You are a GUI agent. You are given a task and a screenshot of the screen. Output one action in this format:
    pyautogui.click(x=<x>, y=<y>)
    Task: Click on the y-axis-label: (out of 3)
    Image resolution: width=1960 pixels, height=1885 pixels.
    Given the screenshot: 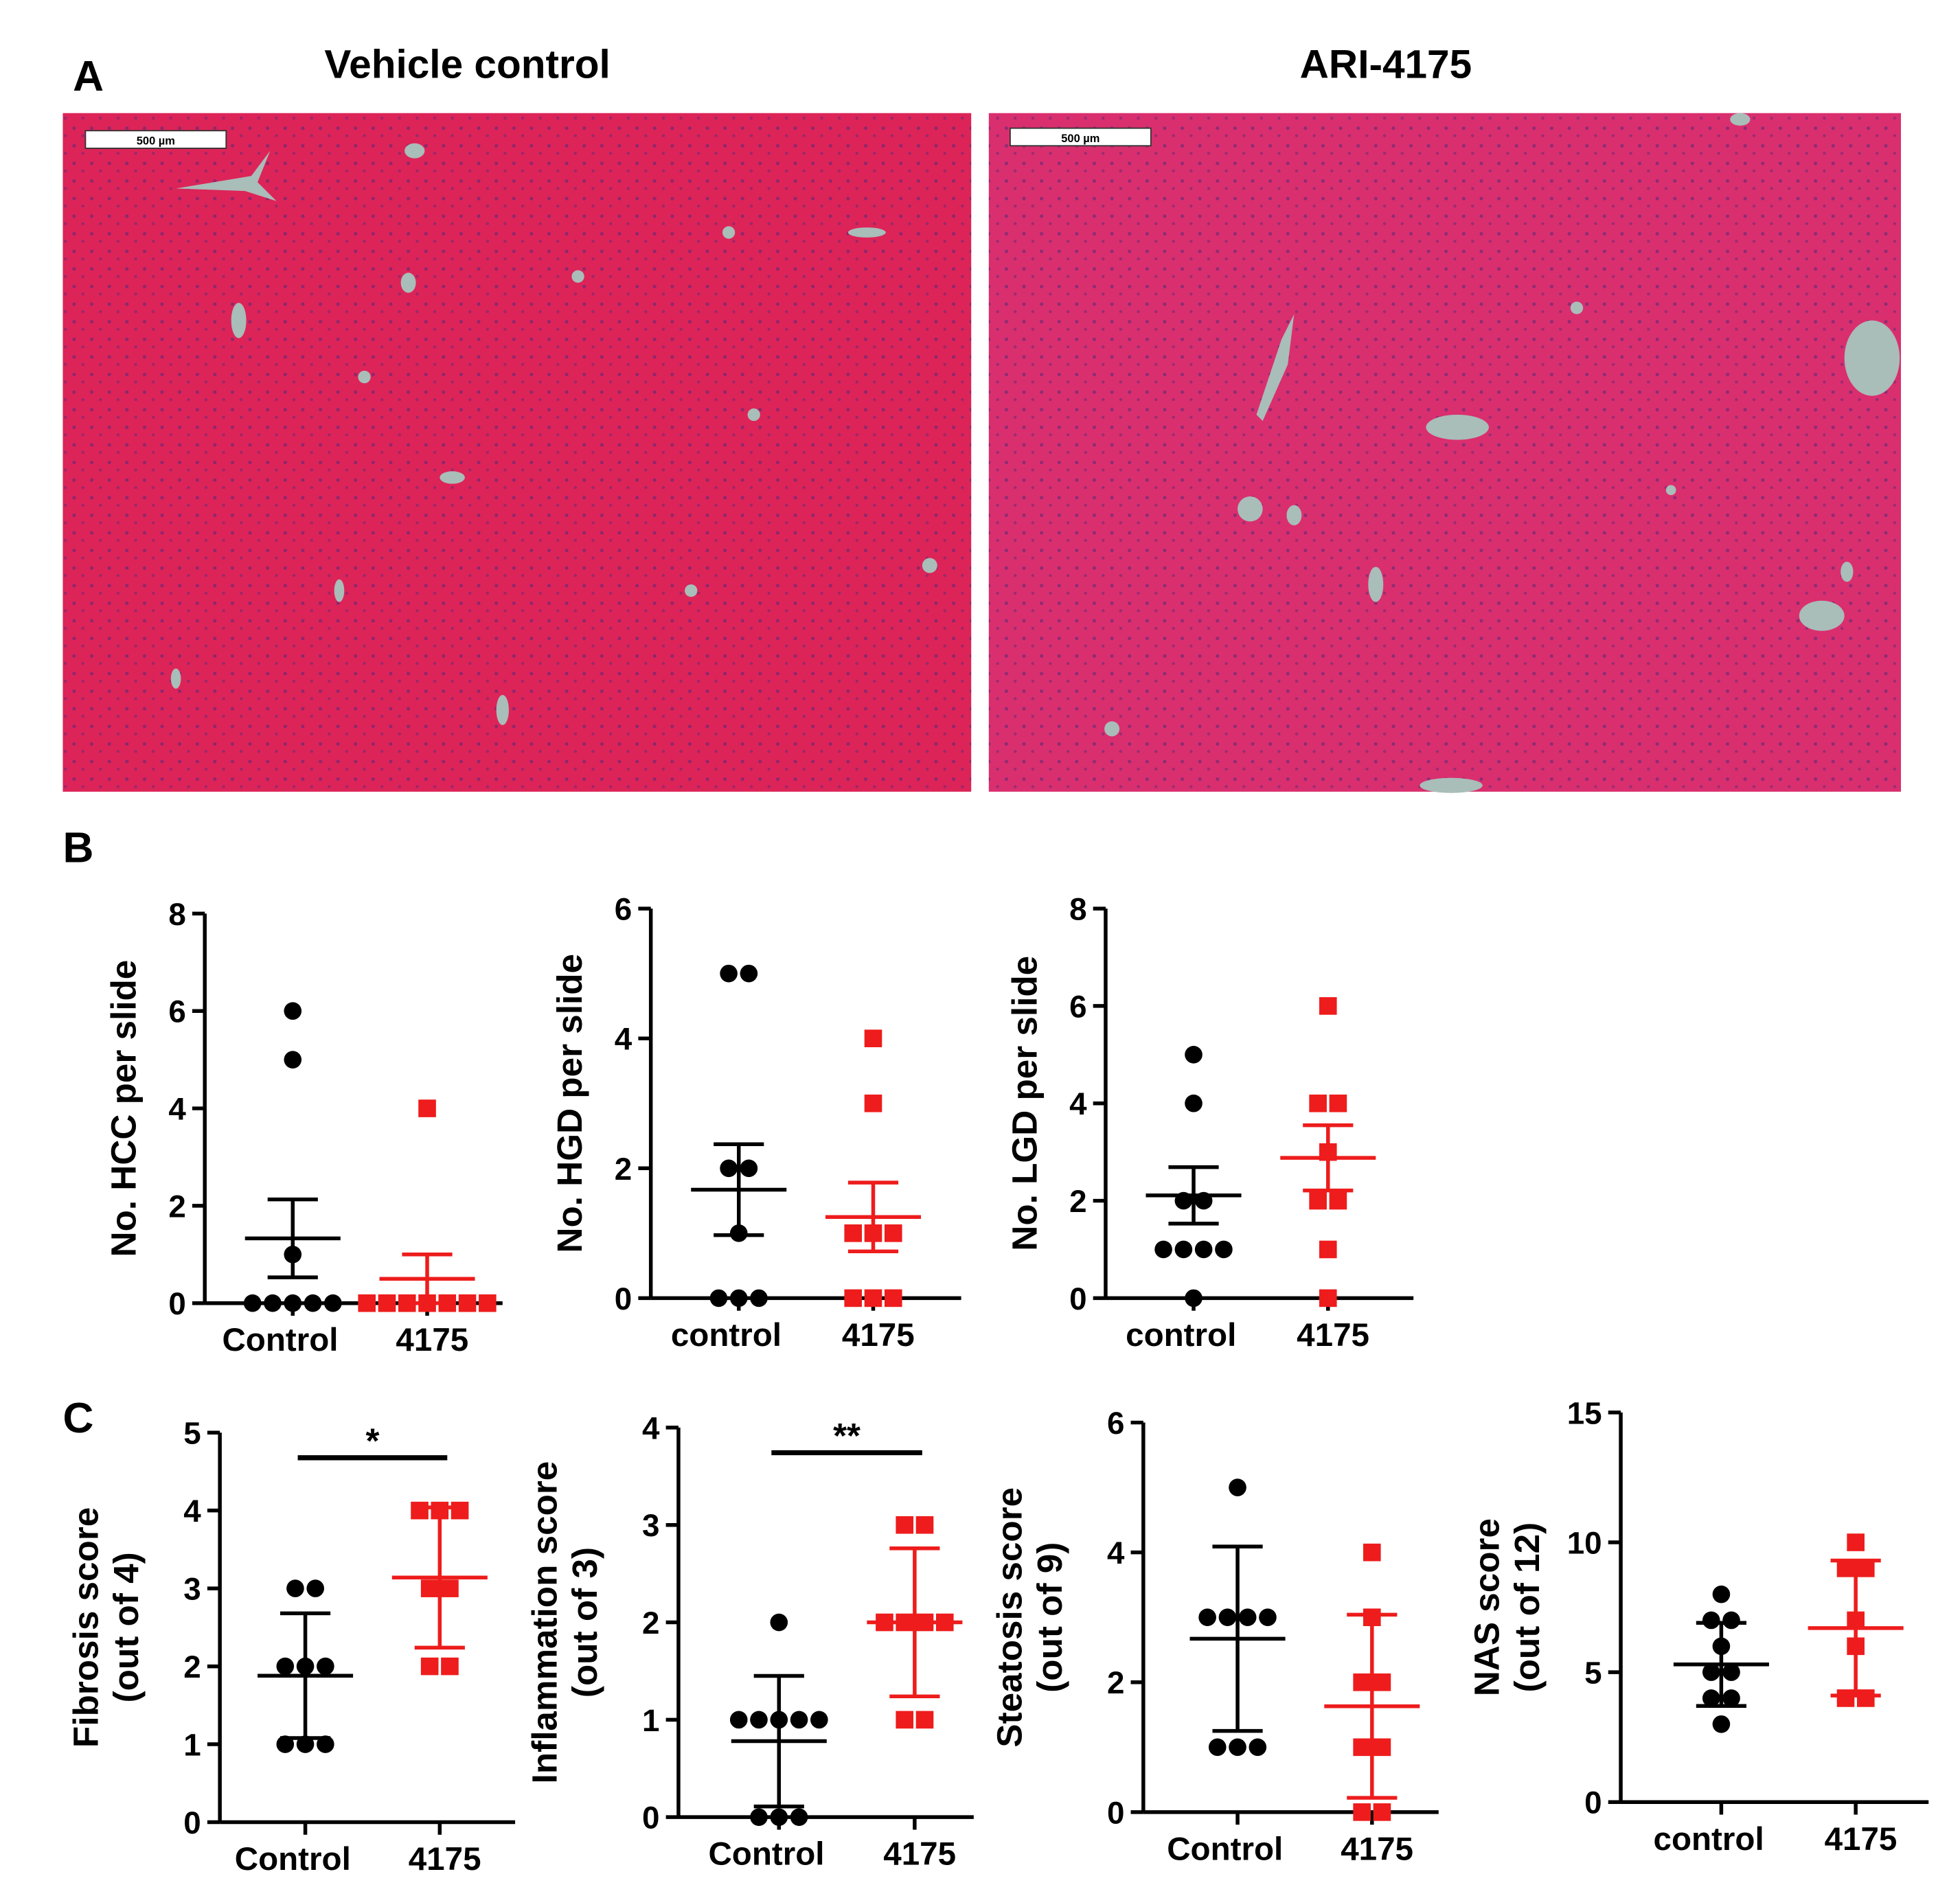 What is the action you would take?
    pyautogui.click(x=584, y=1622)
    